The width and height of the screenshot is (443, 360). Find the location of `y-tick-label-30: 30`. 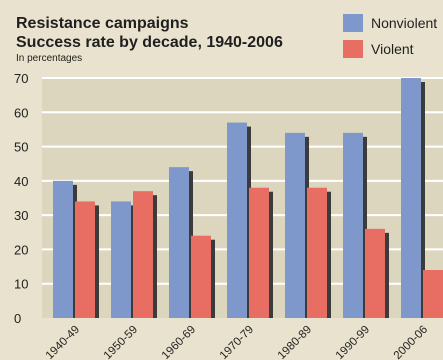

y-tick-label-30: 30 is located at coordinates (21, 215).